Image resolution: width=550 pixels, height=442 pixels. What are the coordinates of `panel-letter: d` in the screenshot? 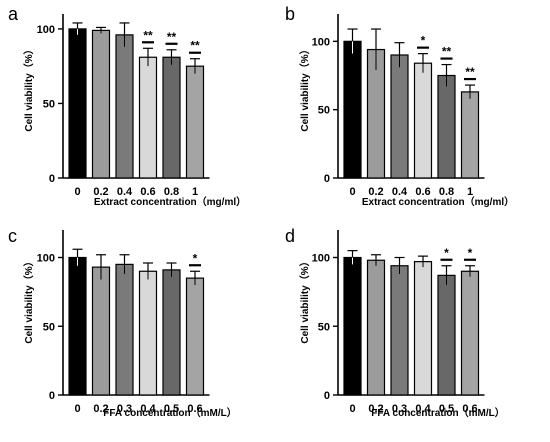 It's located at (290, 236).